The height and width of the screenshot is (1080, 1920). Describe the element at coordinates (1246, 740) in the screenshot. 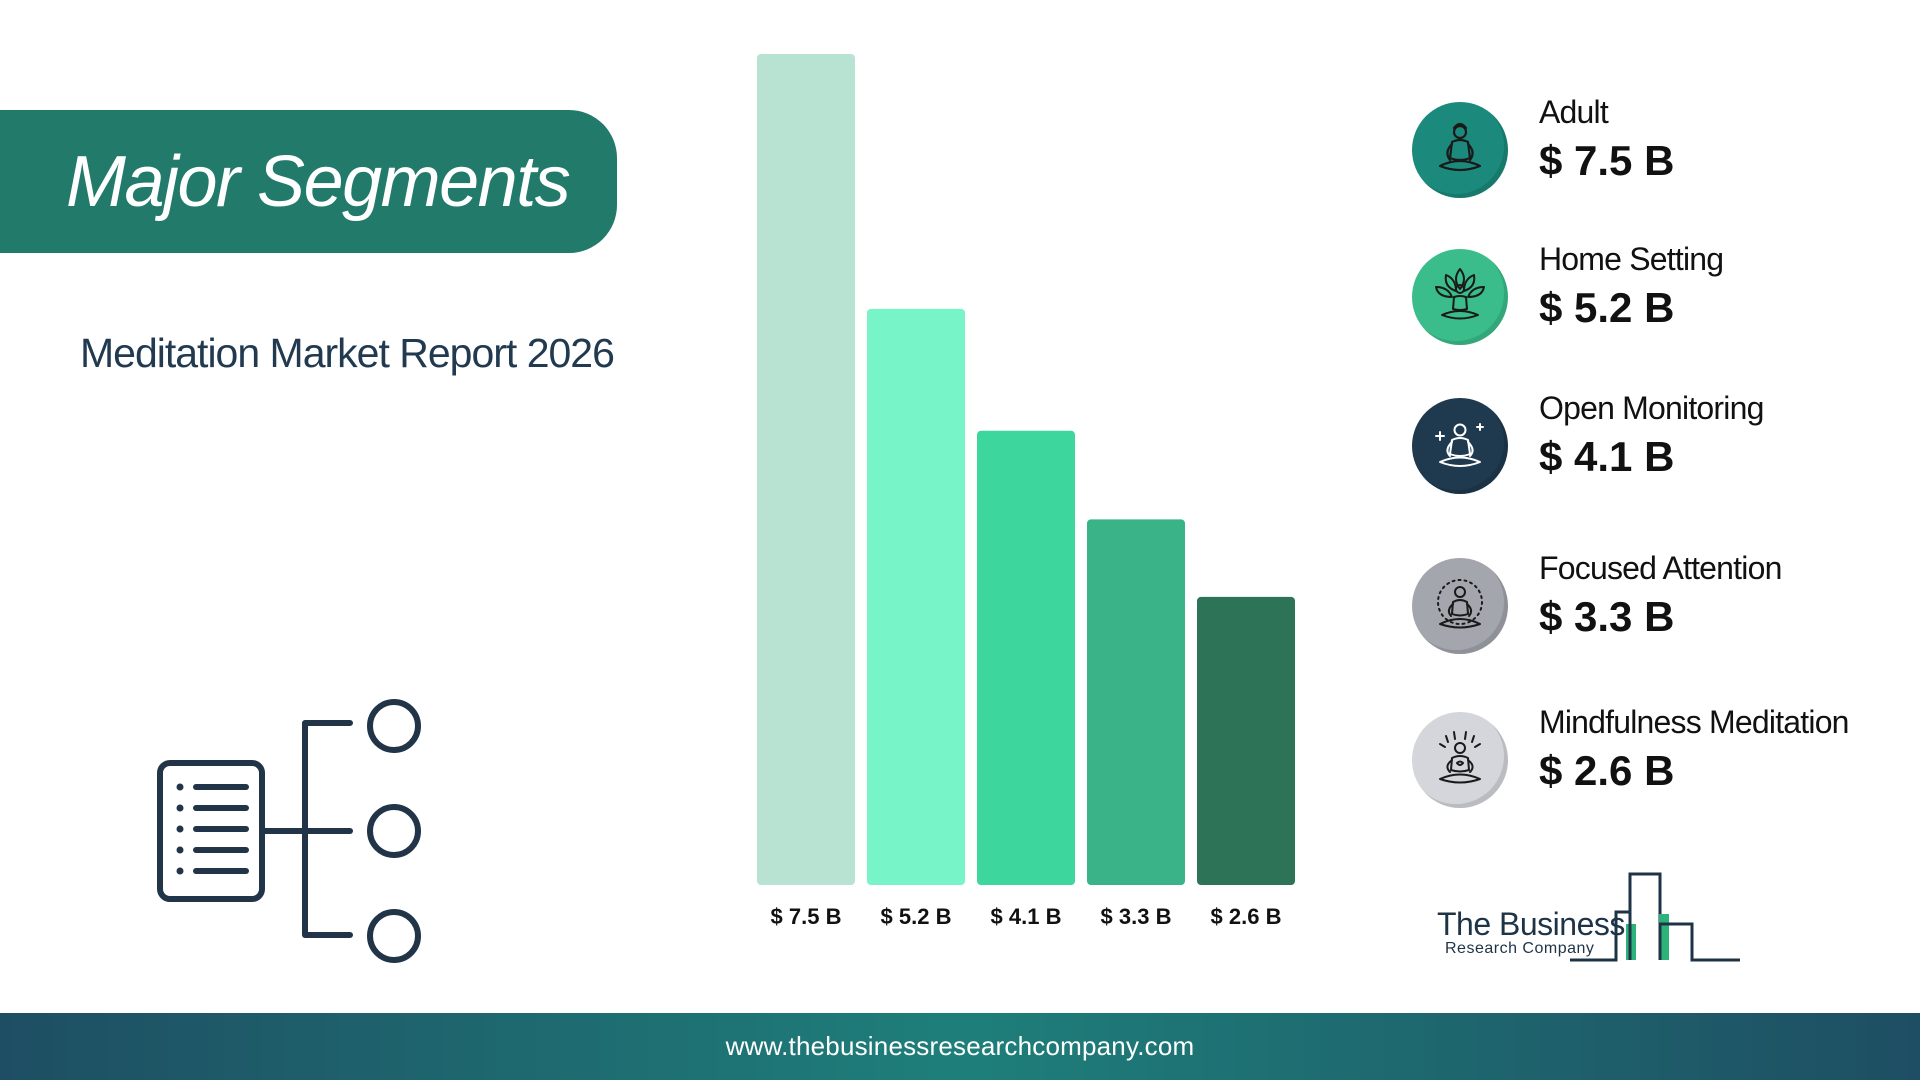

I see `bar-mindfulness-meditation` at that location.